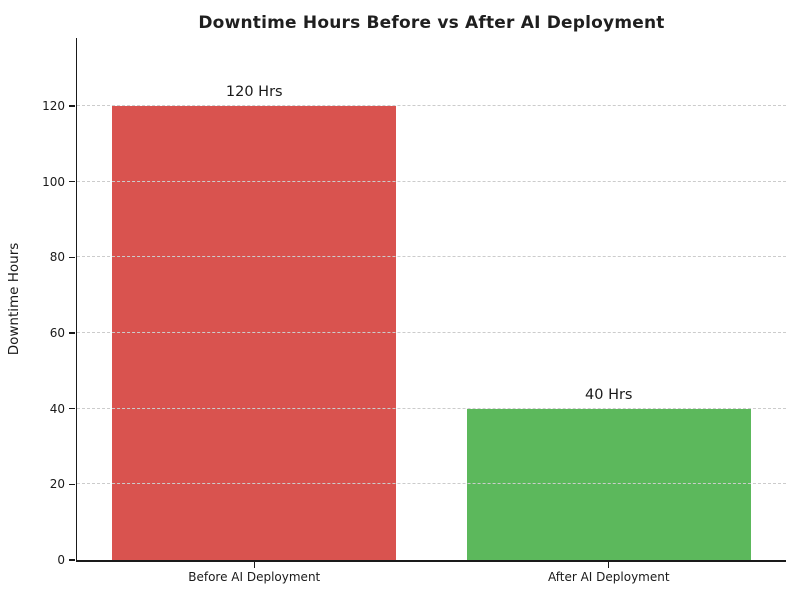  What do you see at coordinates (609, 394) in the screenshot?
I see `bar-value-label: 40 Hrs` at bounding box center [609, 394].